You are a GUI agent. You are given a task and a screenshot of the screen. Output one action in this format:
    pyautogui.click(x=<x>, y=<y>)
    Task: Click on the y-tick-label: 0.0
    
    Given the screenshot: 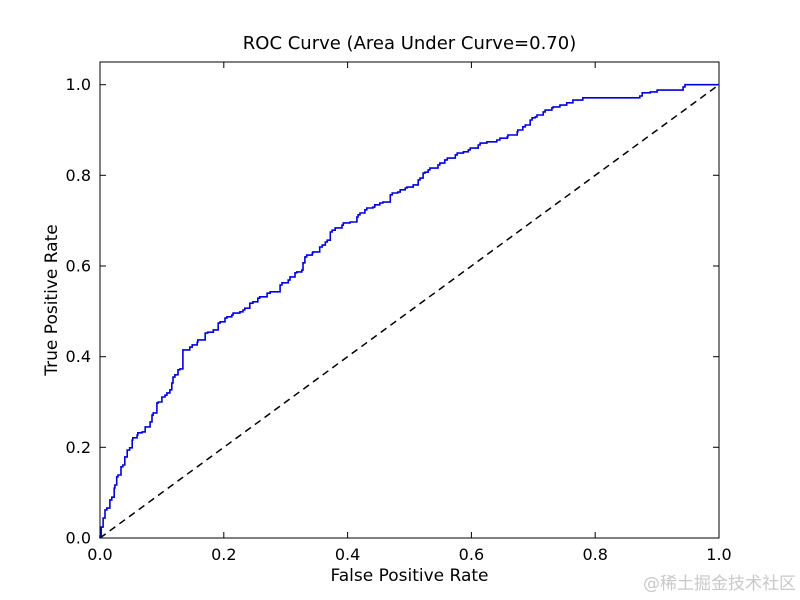 What is the action you would take?
    pyautogui.click(x=78, y=538)
    